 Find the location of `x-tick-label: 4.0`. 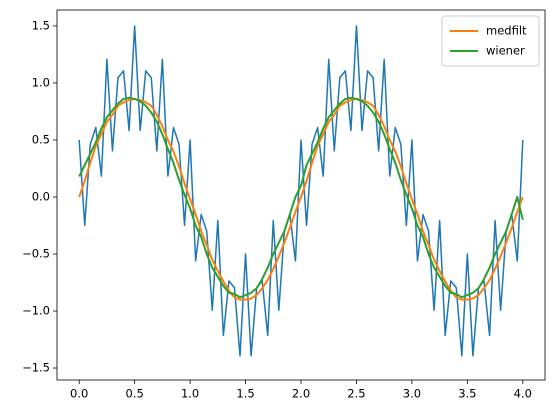

x-tick-label: 4.0 is located at coordinates (523, 394).